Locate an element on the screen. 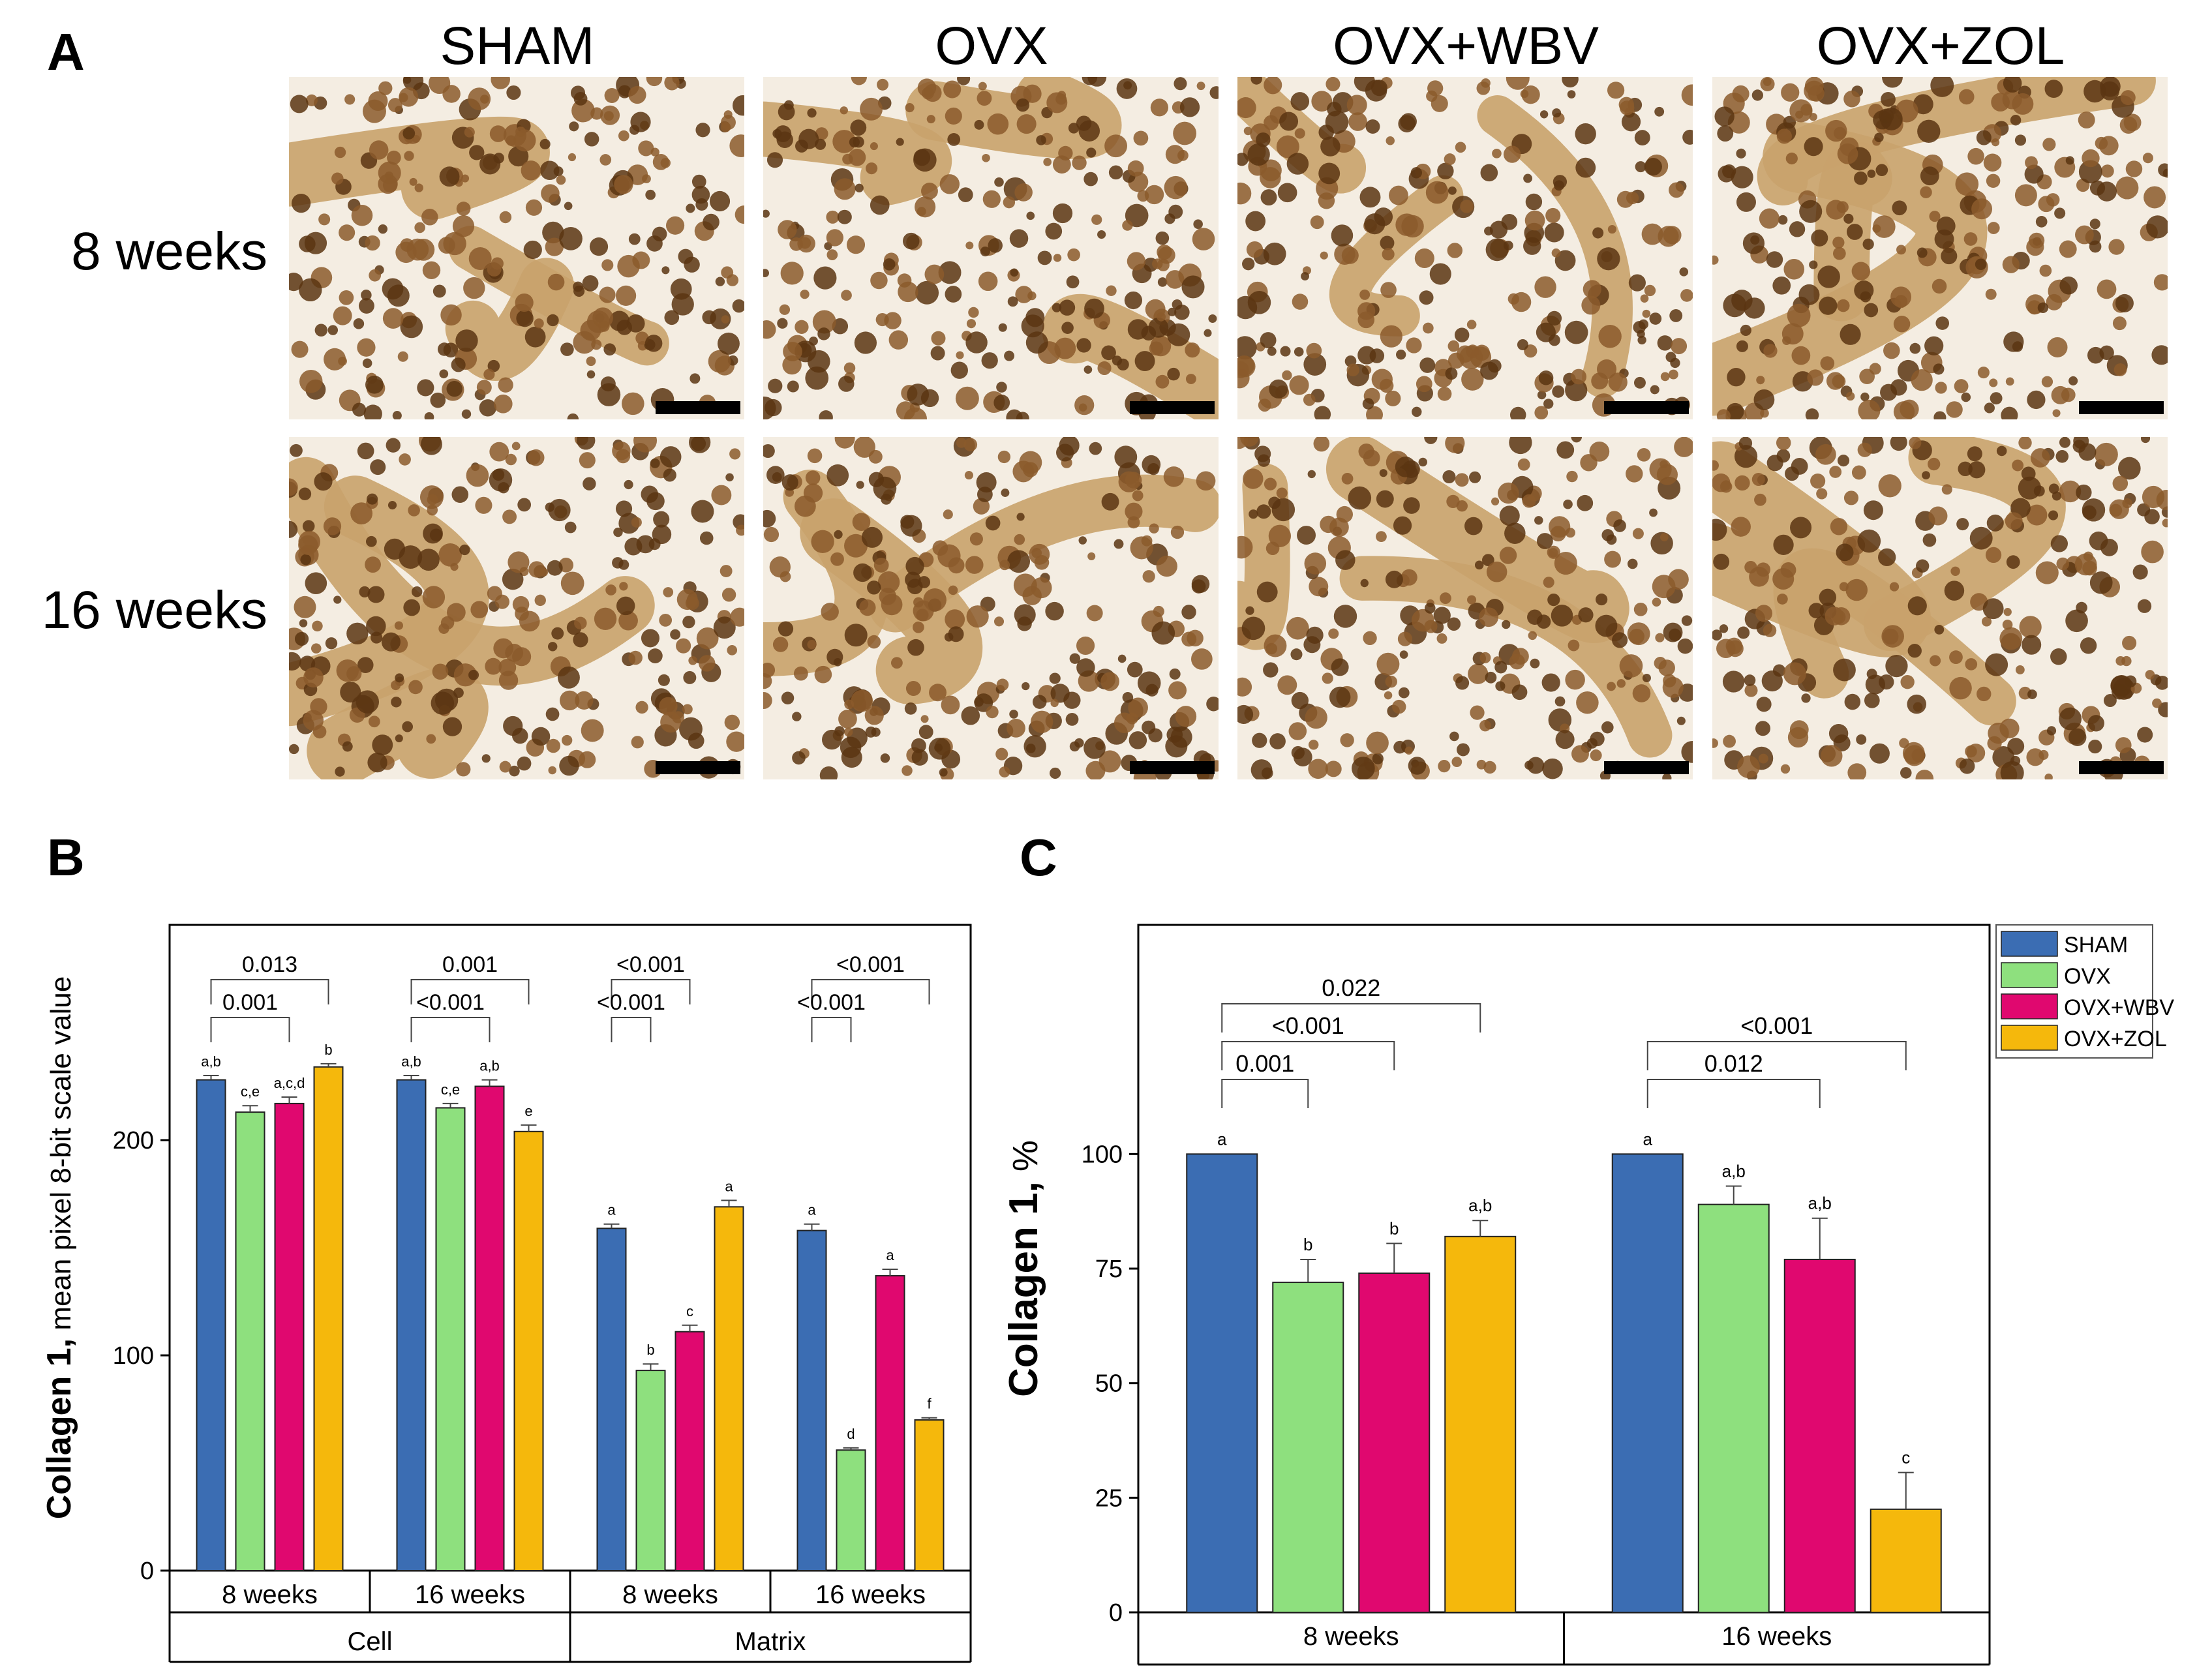 Image resolution: width=2212 pixels, height=1673 pixels. significance-letter: a,b is located at coordinates (1480, 1206).